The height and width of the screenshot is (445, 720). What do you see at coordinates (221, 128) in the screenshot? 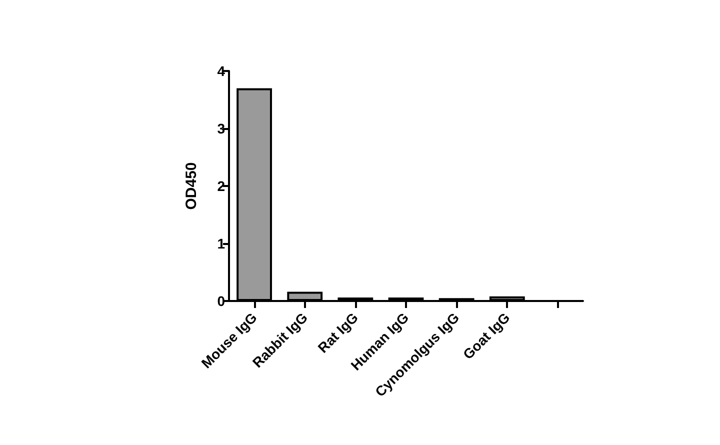
I see `y-tick-label: 3` at bounding box center [221, 128].